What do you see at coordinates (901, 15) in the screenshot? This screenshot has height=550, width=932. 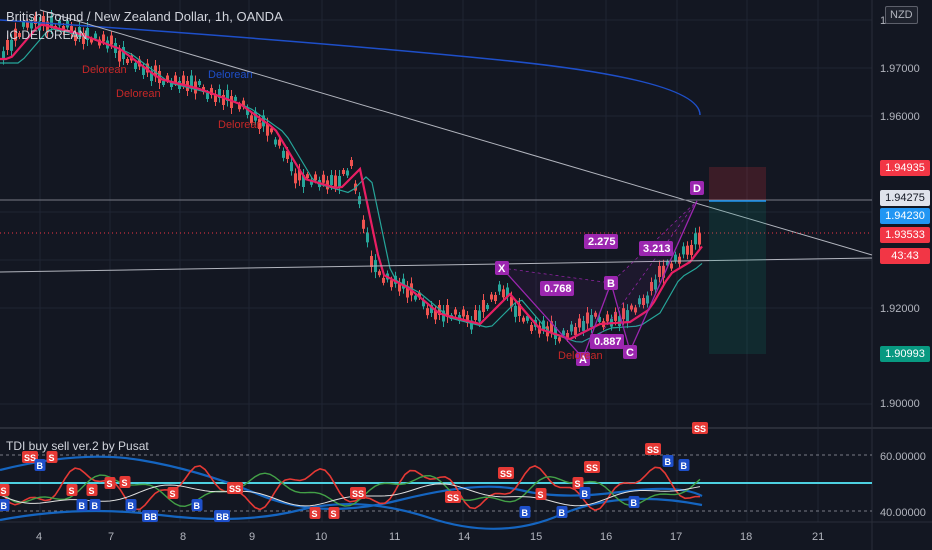 I see `currency-badge: NZD` at bounding box center [901, 15].